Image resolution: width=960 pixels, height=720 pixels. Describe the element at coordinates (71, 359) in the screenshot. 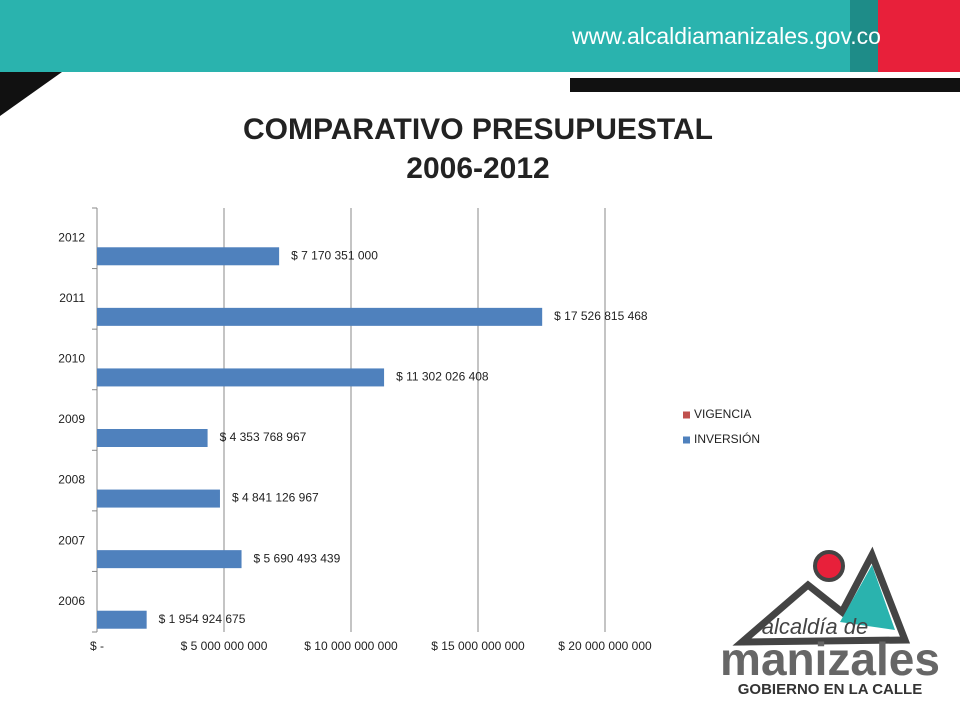

I see `y-tick-label: 2010` at that location.